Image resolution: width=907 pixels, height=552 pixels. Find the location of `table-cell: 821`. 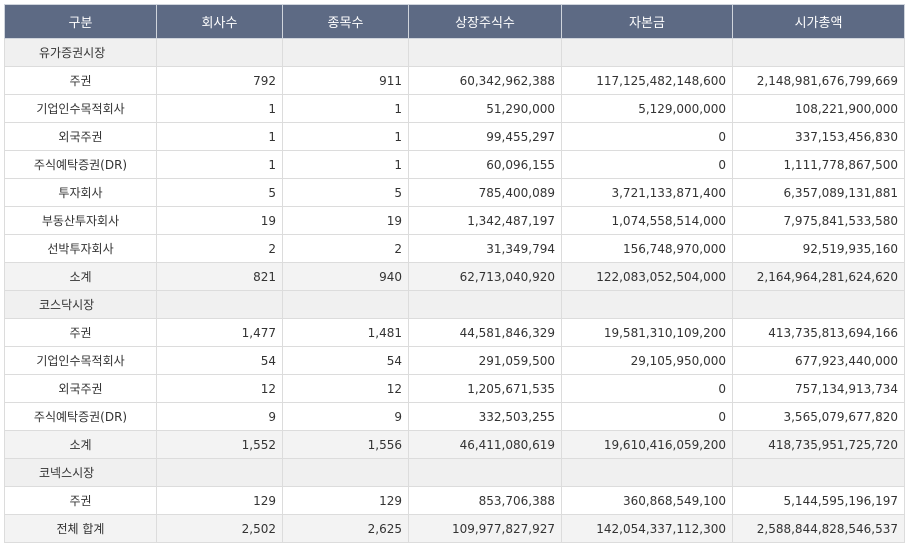

table-cell: 821 is located at coordinates (219, 276).